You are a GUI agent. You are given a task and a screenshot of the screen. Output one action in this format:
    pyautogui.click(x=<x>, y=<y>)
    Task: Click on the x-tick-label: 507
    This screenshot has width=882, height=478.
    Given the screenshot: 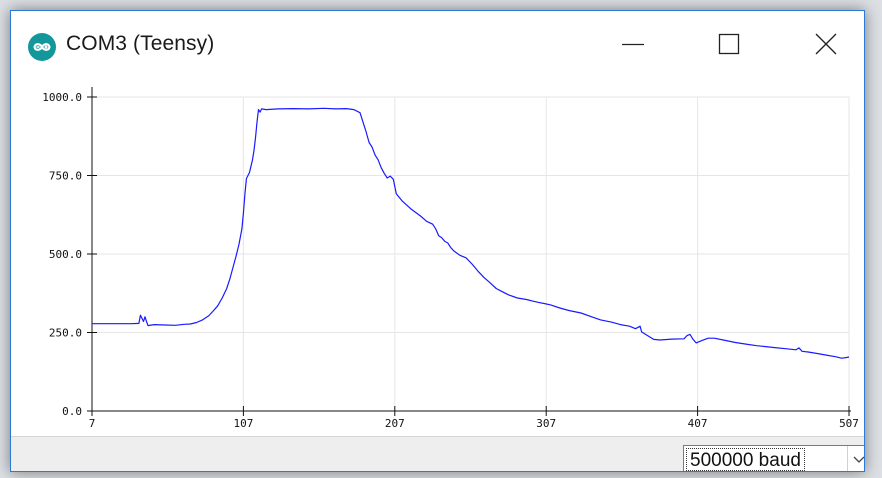 What is the action you would take?
    pyautogui.click(x=849, y=423)
    